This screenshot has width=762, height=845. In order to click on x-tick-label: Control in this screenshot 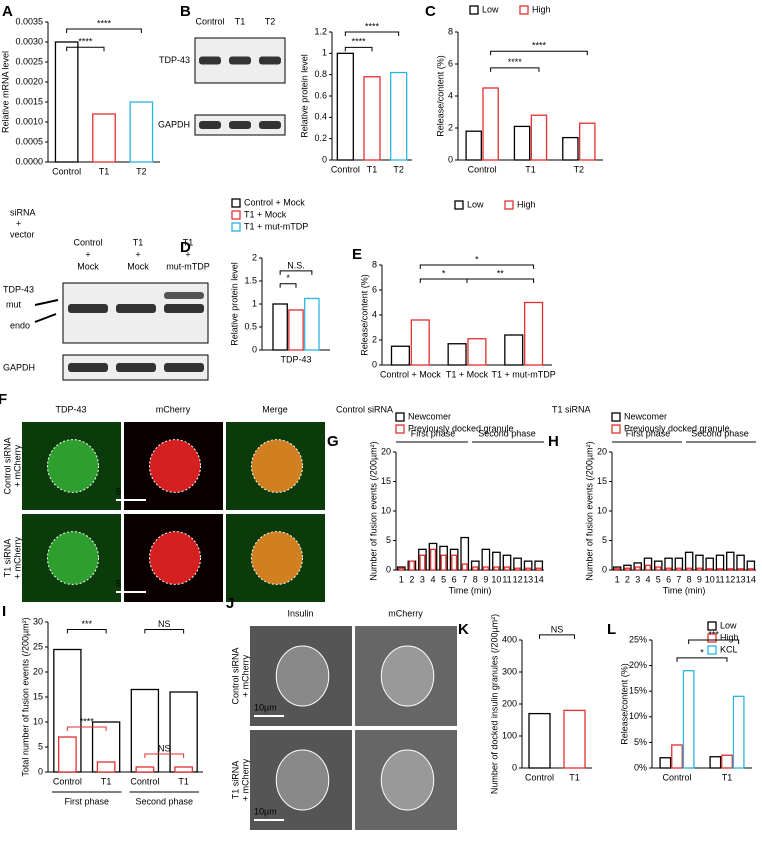, I will do `click(345, 169)`.